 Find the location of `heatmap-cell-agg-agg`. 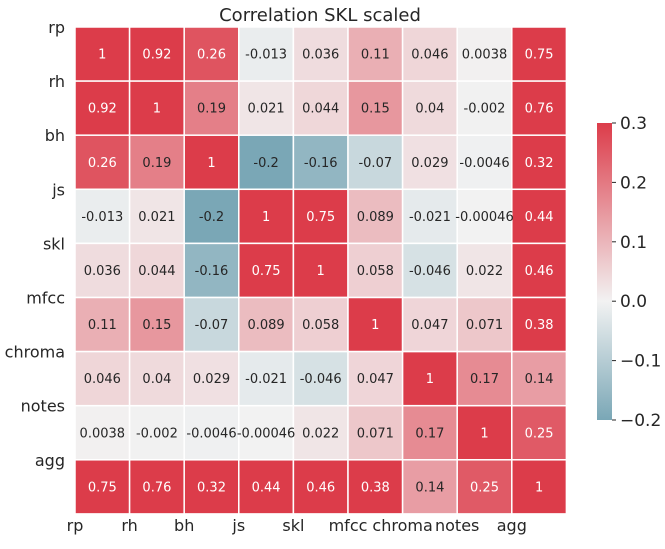

heatmap-cell-agg-agg is located at coordinates (539, 487).